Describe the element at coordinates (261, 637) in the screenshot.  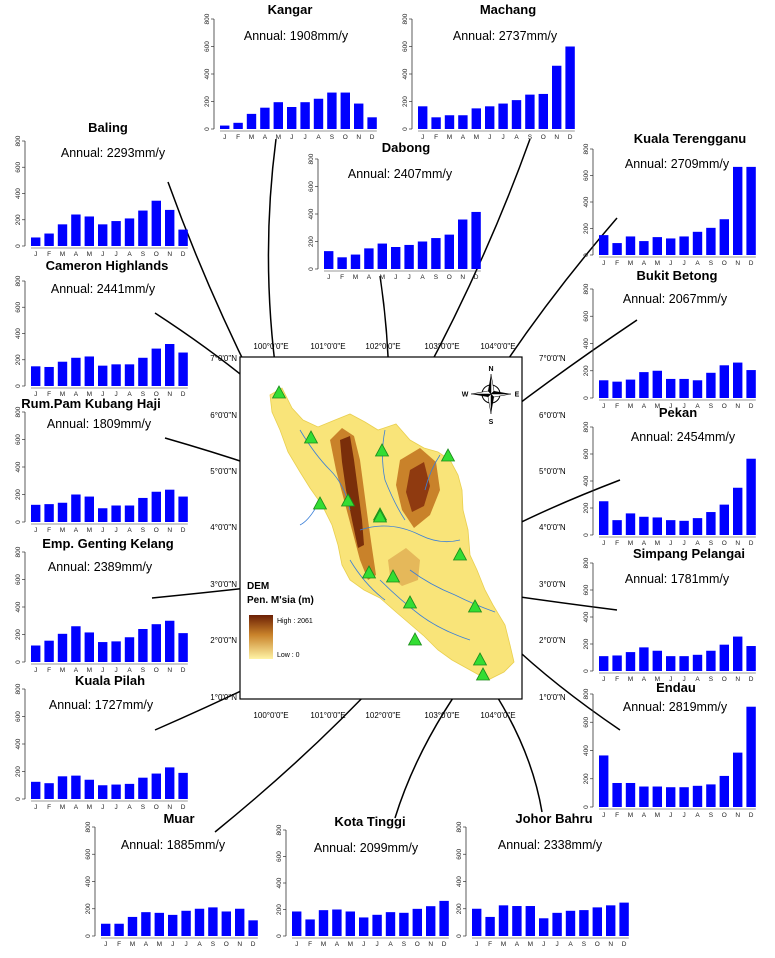
I see `legend-color-ramp` at that location.